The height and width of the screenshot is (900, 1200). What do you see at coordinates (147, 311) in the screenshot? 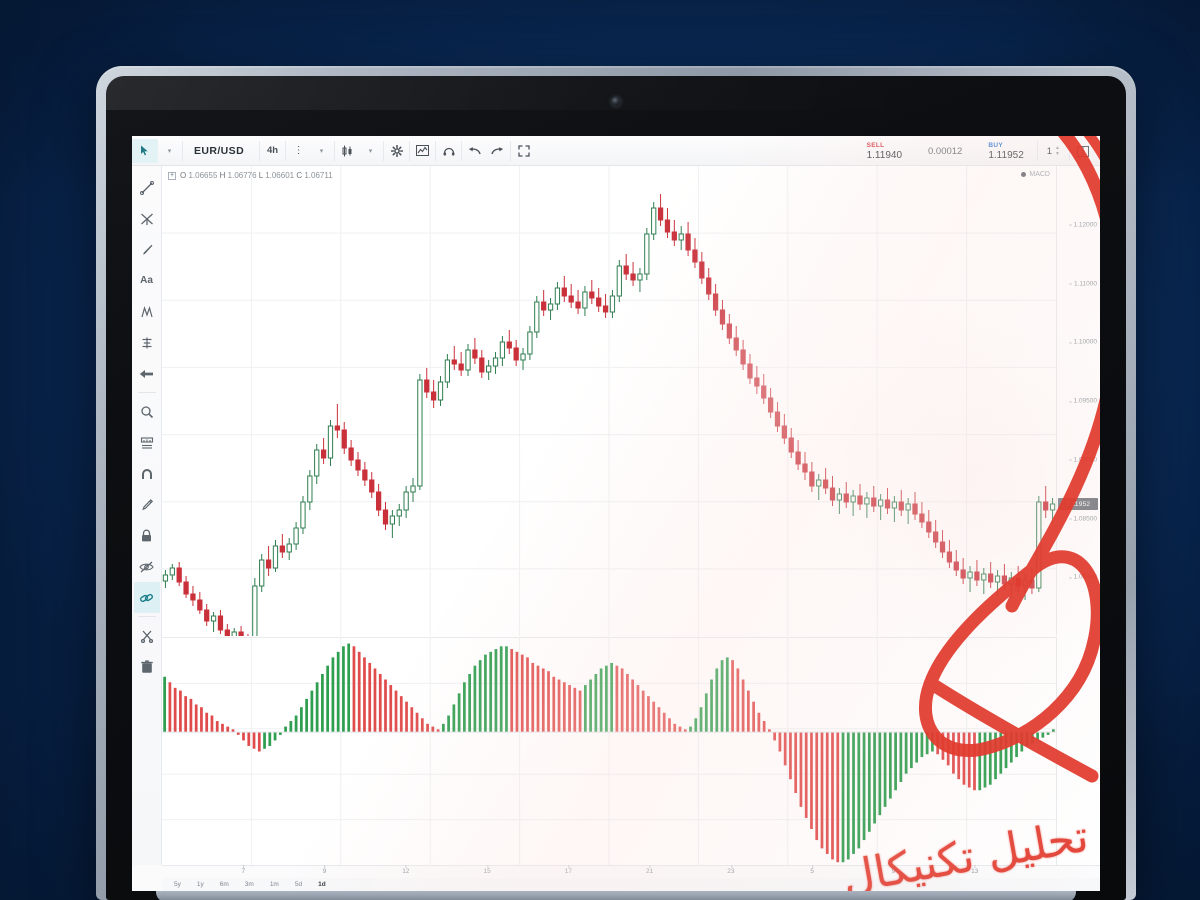
I see `patterns-tool-icon` at bounding box center [147, 311].